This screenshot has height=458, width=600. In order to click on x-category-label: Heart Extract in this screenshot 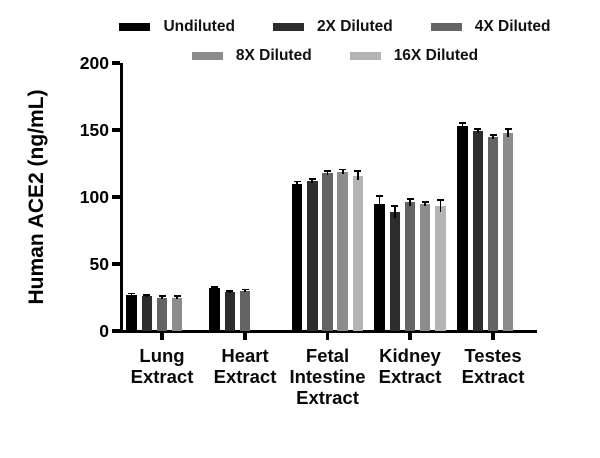, I will do `click(245, 366)`.